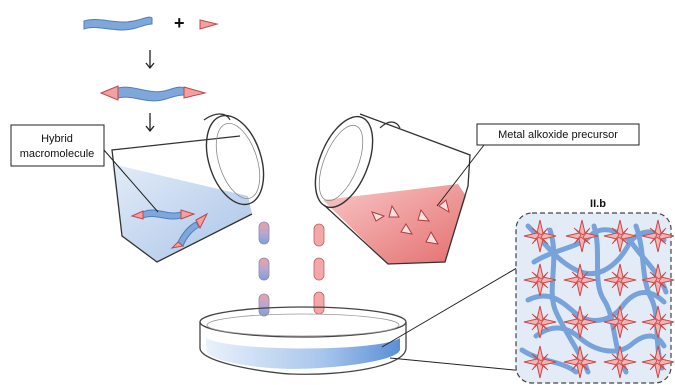 Image resolution: width=675 pixels, height=385 pixels. I want to click on left-beaker, so click(188, 188).